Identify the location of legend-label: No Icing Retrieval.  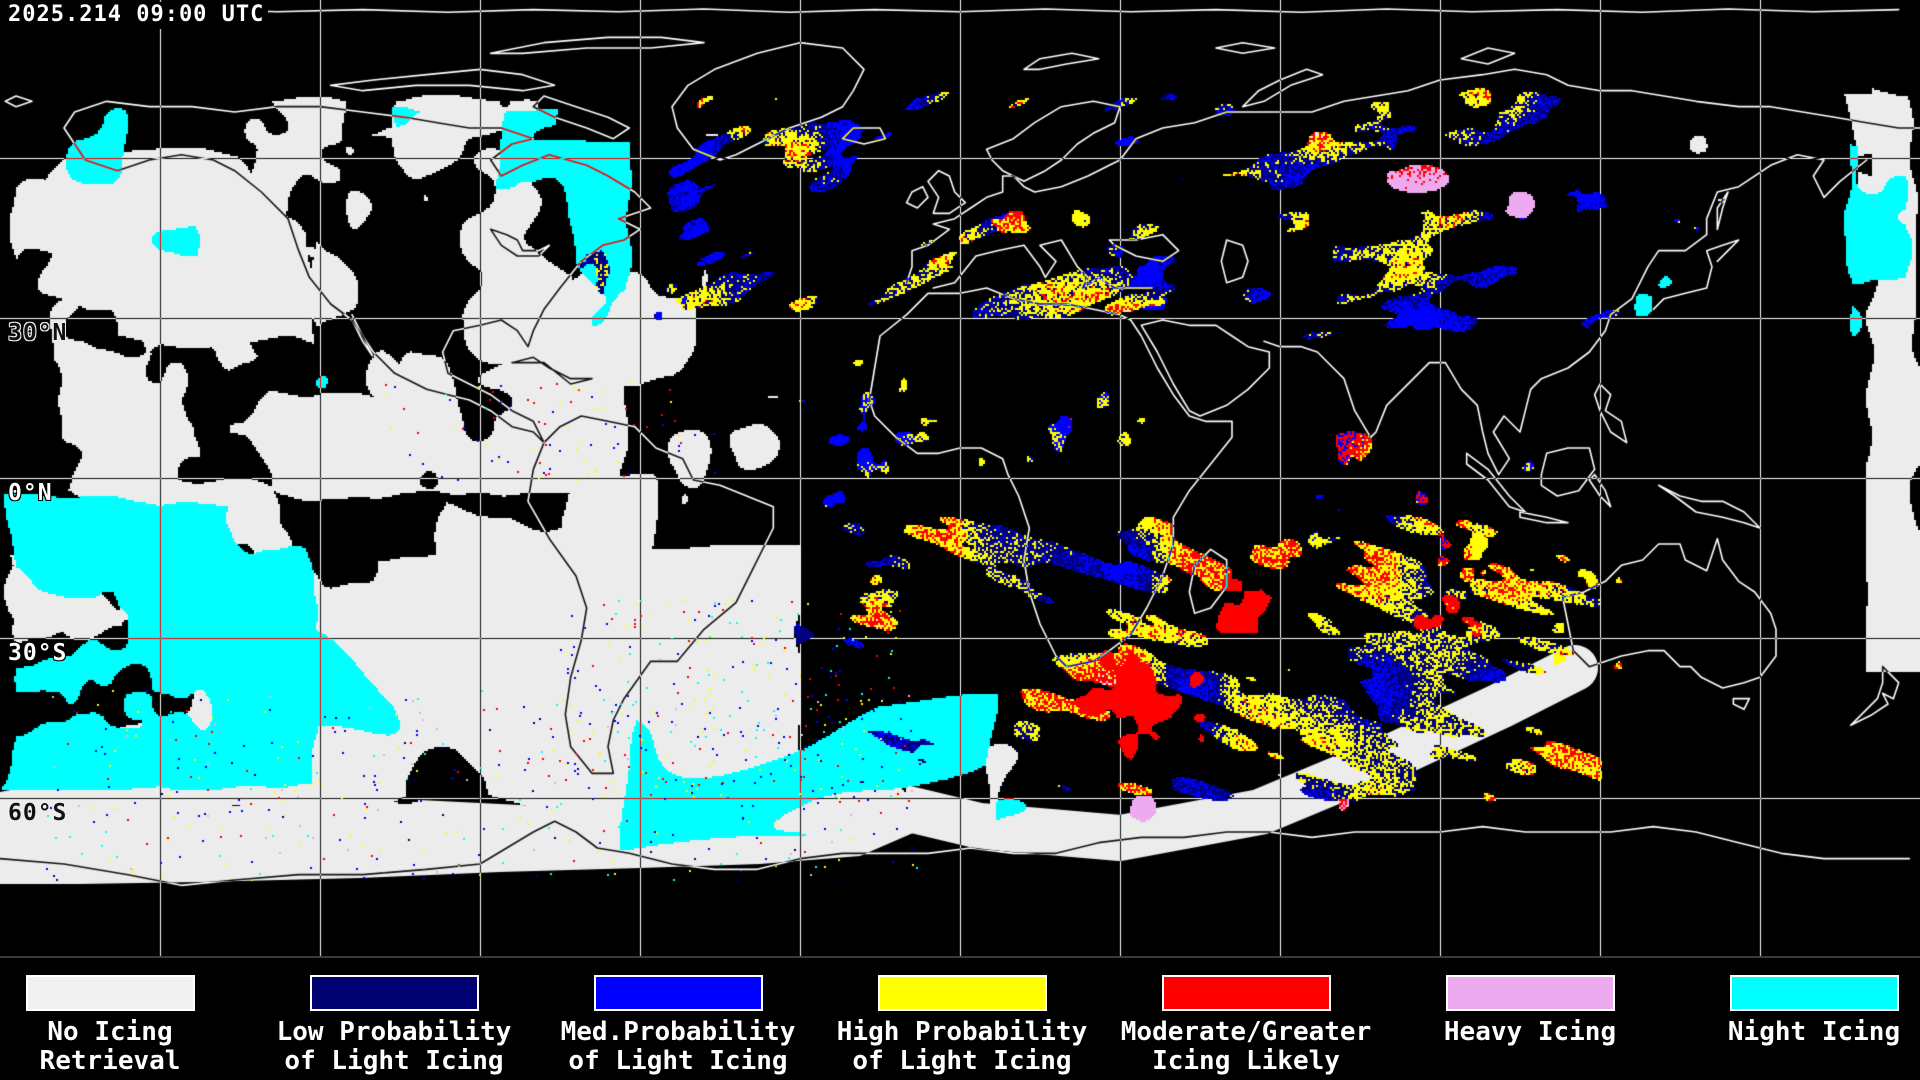
(110, 1046).